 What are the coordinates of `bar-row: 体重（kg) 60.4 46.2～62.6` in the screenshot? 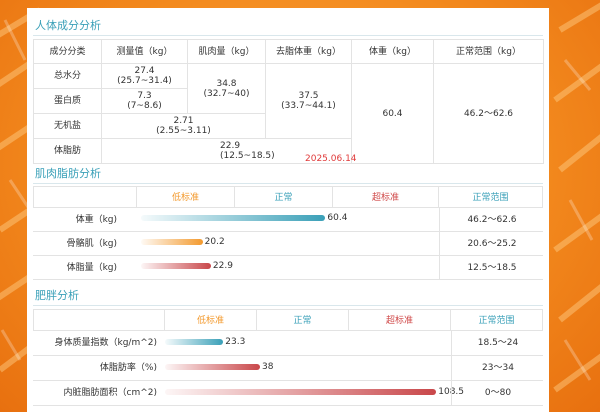 It's located at (288, 220).